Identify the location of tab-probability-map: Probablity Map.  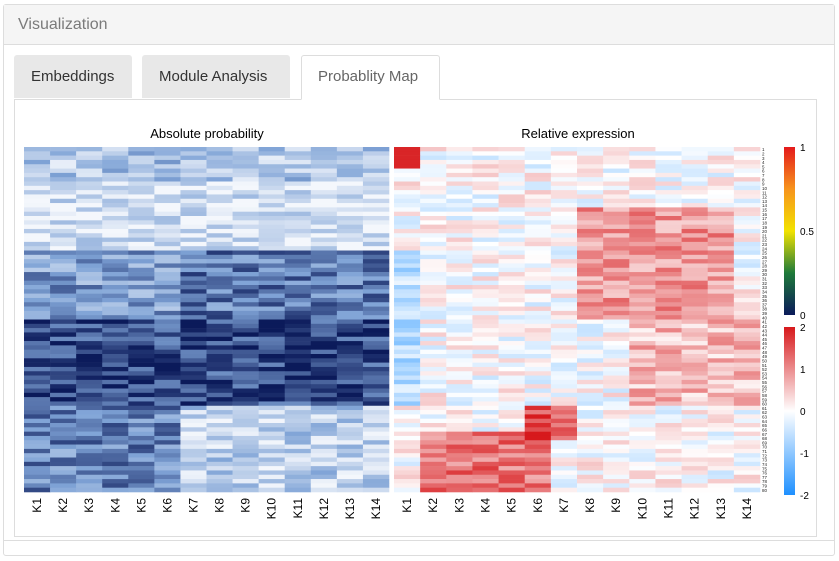
(370, 77).